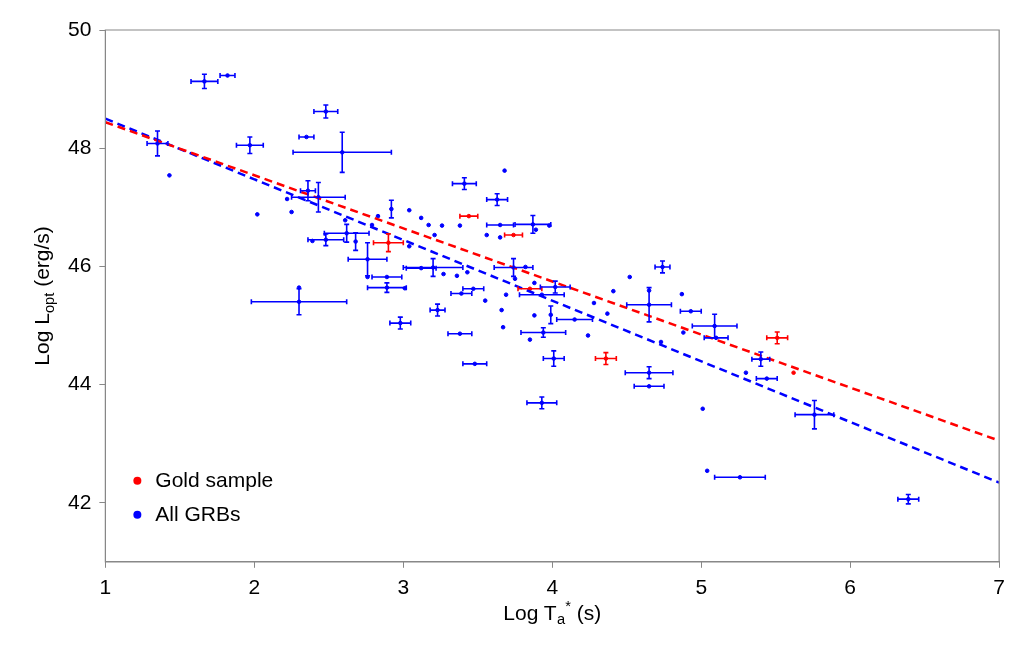  Describe the element at coordinates (198, 513) in the screenshot. I see `legend-label: All GRBs` at that location.